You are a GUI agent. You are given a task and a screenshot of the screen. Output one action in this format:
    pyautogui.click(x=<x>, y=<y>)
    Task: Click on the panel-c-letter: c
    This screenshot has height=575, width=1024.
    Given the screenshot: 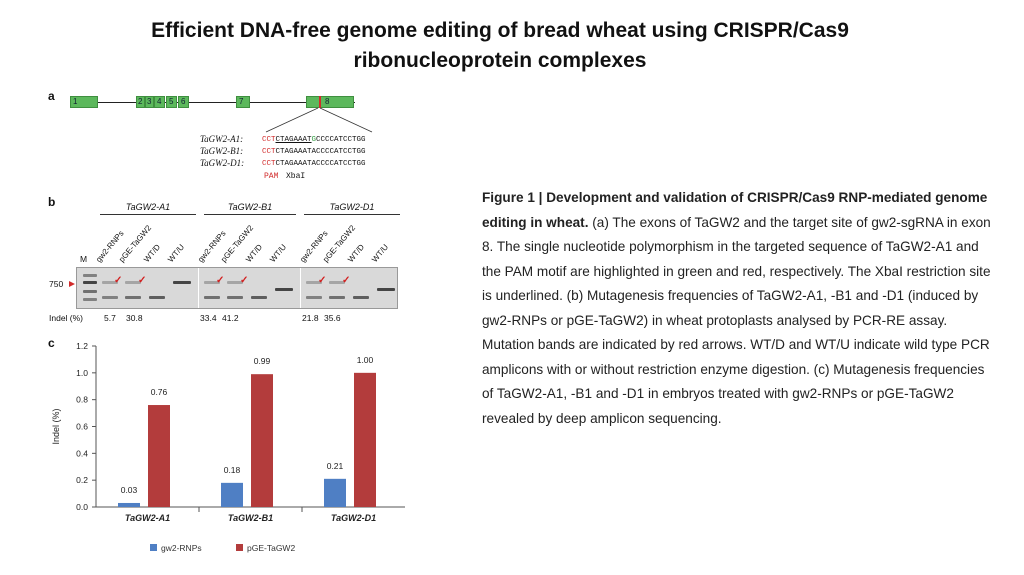 What is the action you would take?
    pyautogui.click(x=51, y=343)
    